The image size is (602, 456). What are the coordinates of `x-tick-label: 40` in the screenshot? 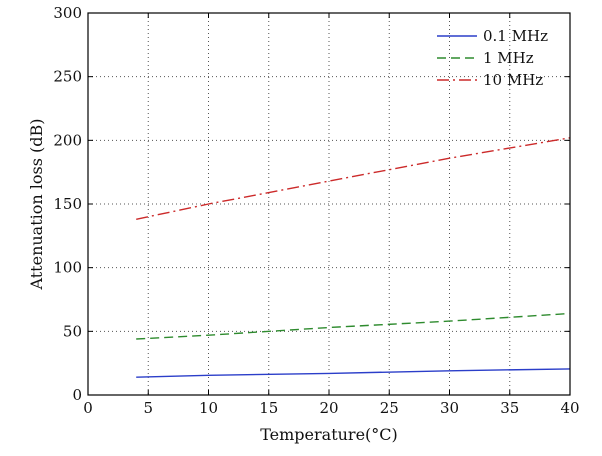 It's located at (569, 408).